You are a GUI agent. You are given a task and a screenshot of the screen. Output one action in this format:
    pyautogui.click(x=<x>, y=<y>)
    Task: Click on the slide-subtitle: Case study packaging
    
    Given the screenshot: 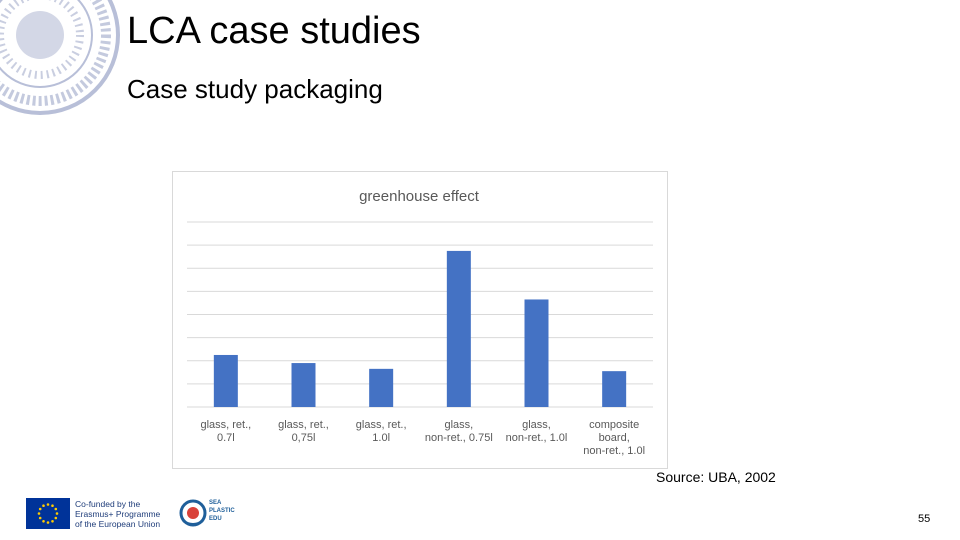 What is the action you would take?
    pyautogui.click(x=255, y=89)
    